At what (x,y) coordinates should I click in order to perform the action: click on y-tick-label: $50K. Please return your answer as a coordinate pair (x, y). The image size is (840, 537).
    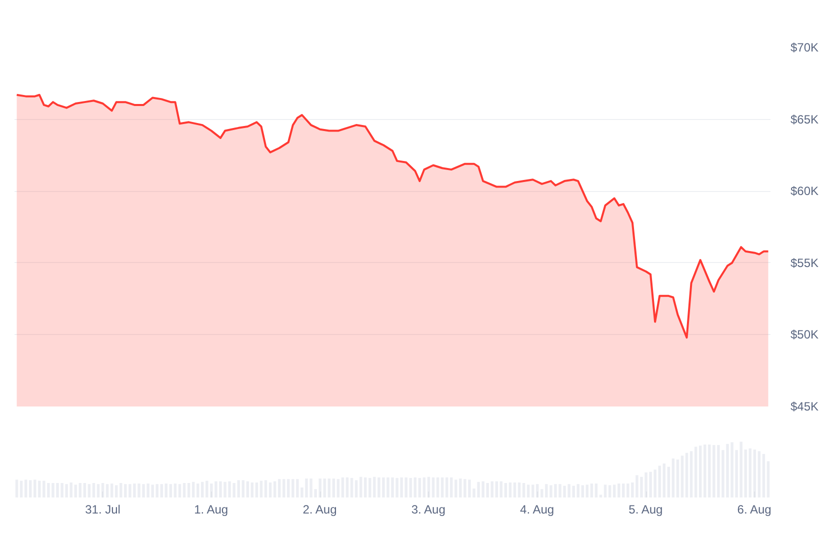
    Looking at the image, I should click on (804, 335).